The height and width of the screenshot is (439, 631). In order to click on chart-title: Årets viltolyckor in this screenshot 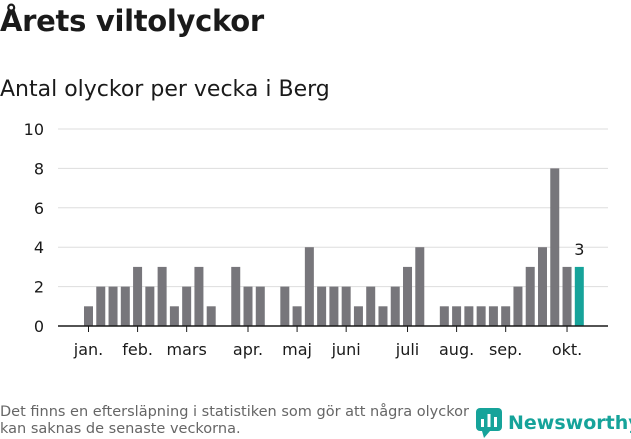, I will do `click(132, 21)`.